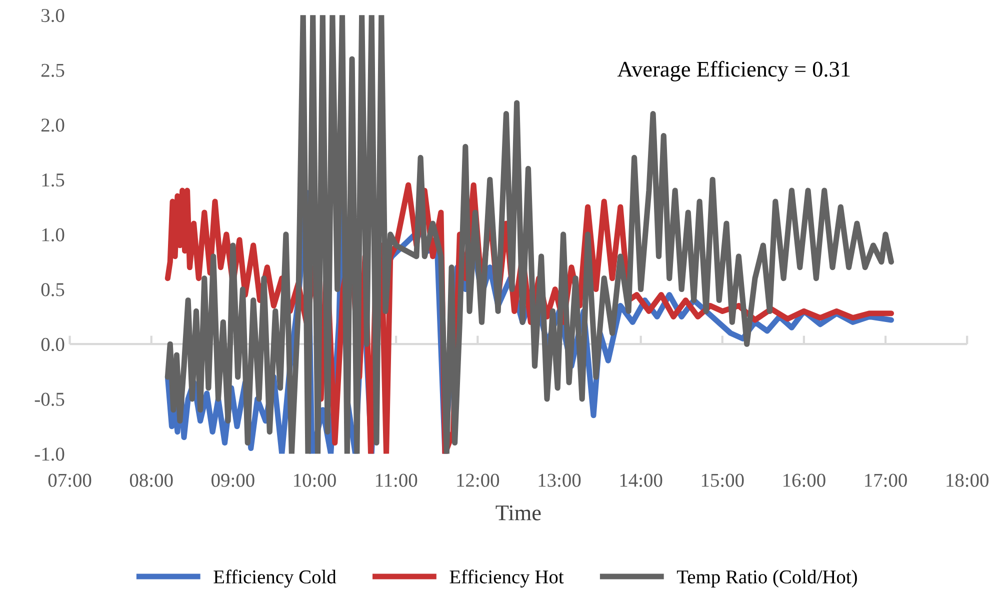 This screenshot has height=605, width=997. Describe the element at coordinates (52, 345) in the screenshot. I see `y-tick-label: 0.0` at that location.